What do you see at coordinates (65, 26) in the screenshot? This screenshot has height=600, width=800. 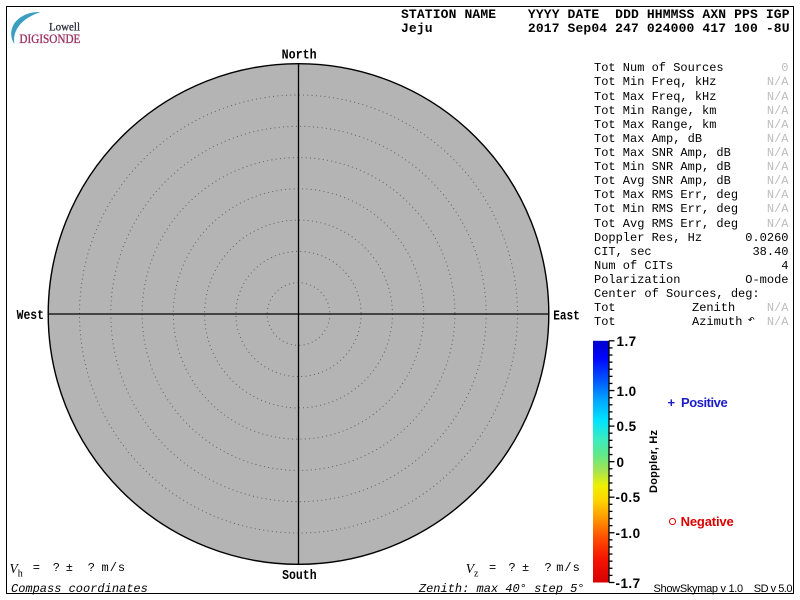 I see `svg-text: Lowell` at bounding box center [65, 26].